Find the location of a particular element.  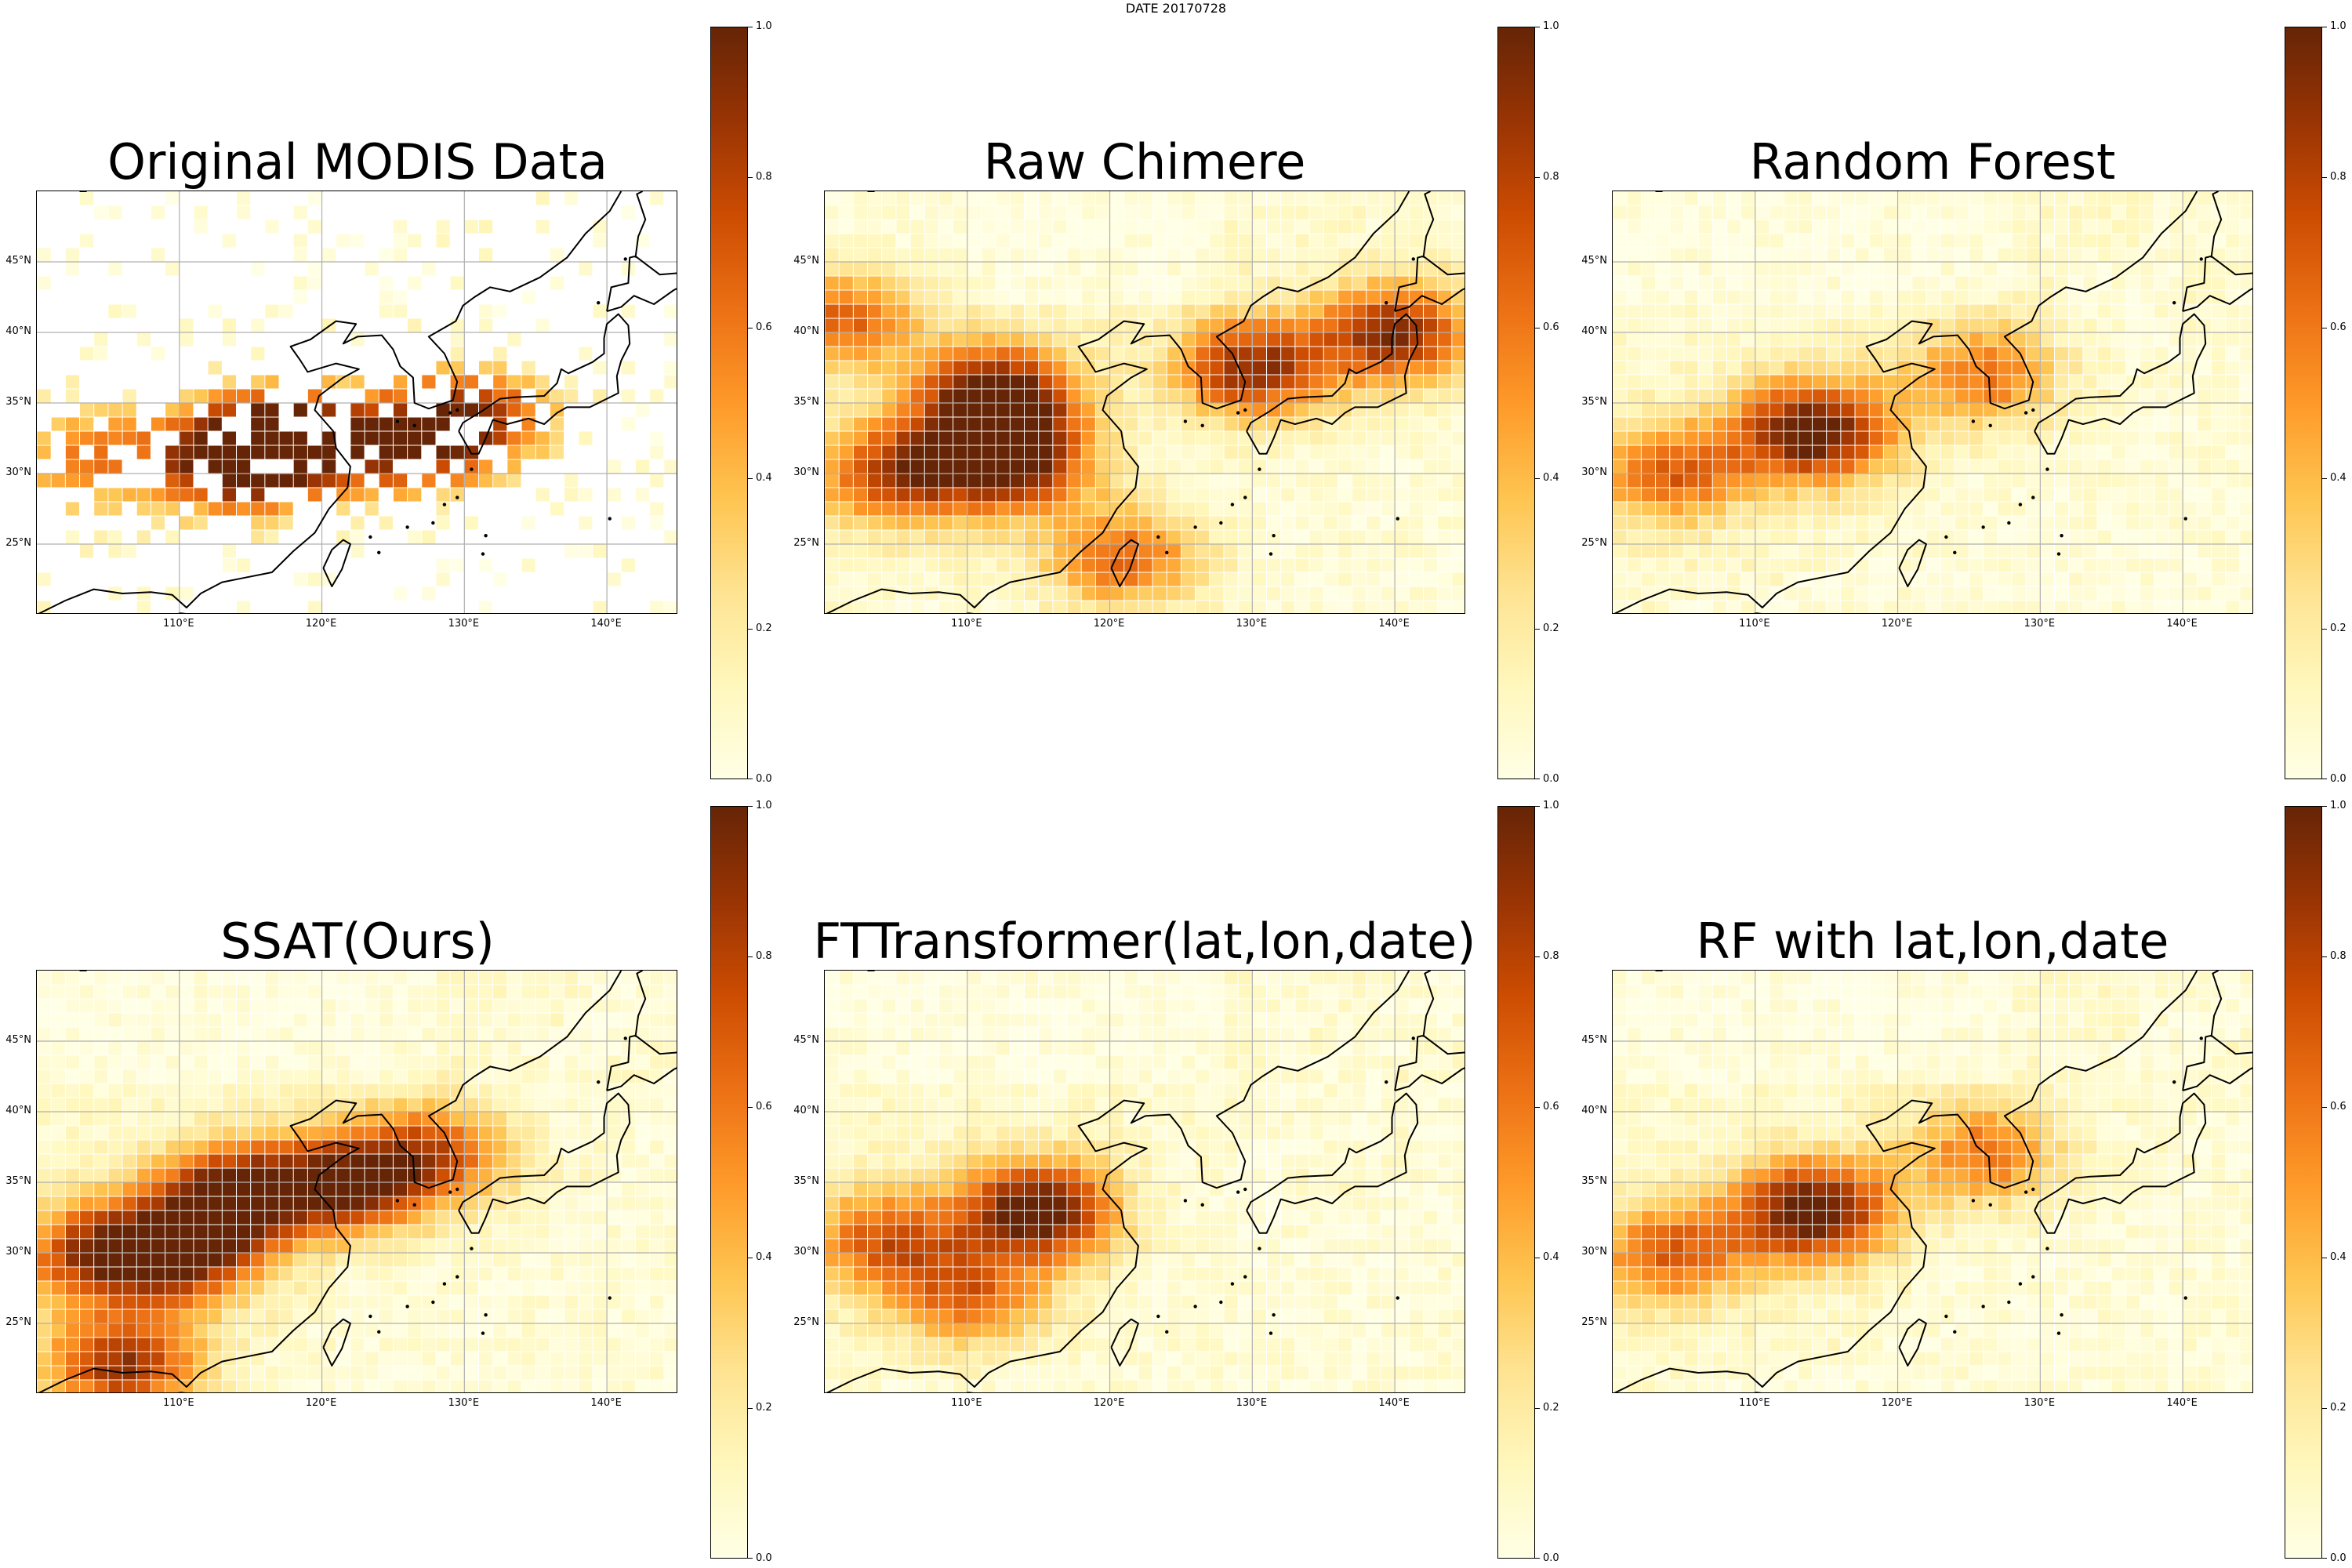

coastline is located at coordinates (1124, 563).